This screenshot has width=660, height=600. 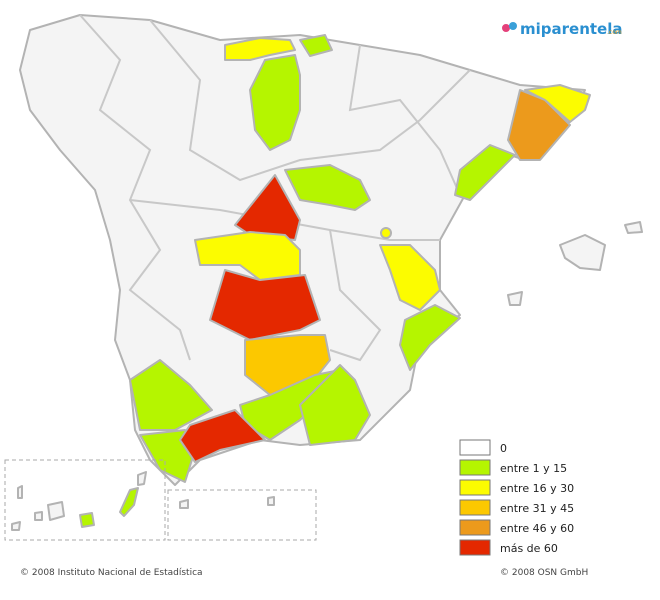 I want to click on legend-label: entre 46 y 60, so click(x=537, y=528).